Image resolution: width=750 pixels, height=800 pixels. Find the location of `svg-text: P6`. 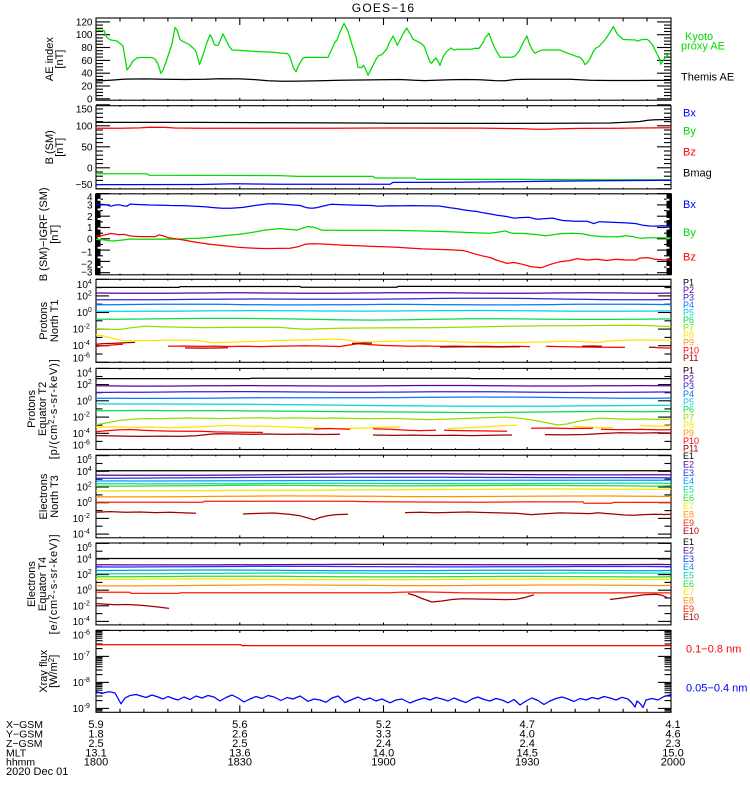

svg-text: P6 is located at coordinates (688, 320).